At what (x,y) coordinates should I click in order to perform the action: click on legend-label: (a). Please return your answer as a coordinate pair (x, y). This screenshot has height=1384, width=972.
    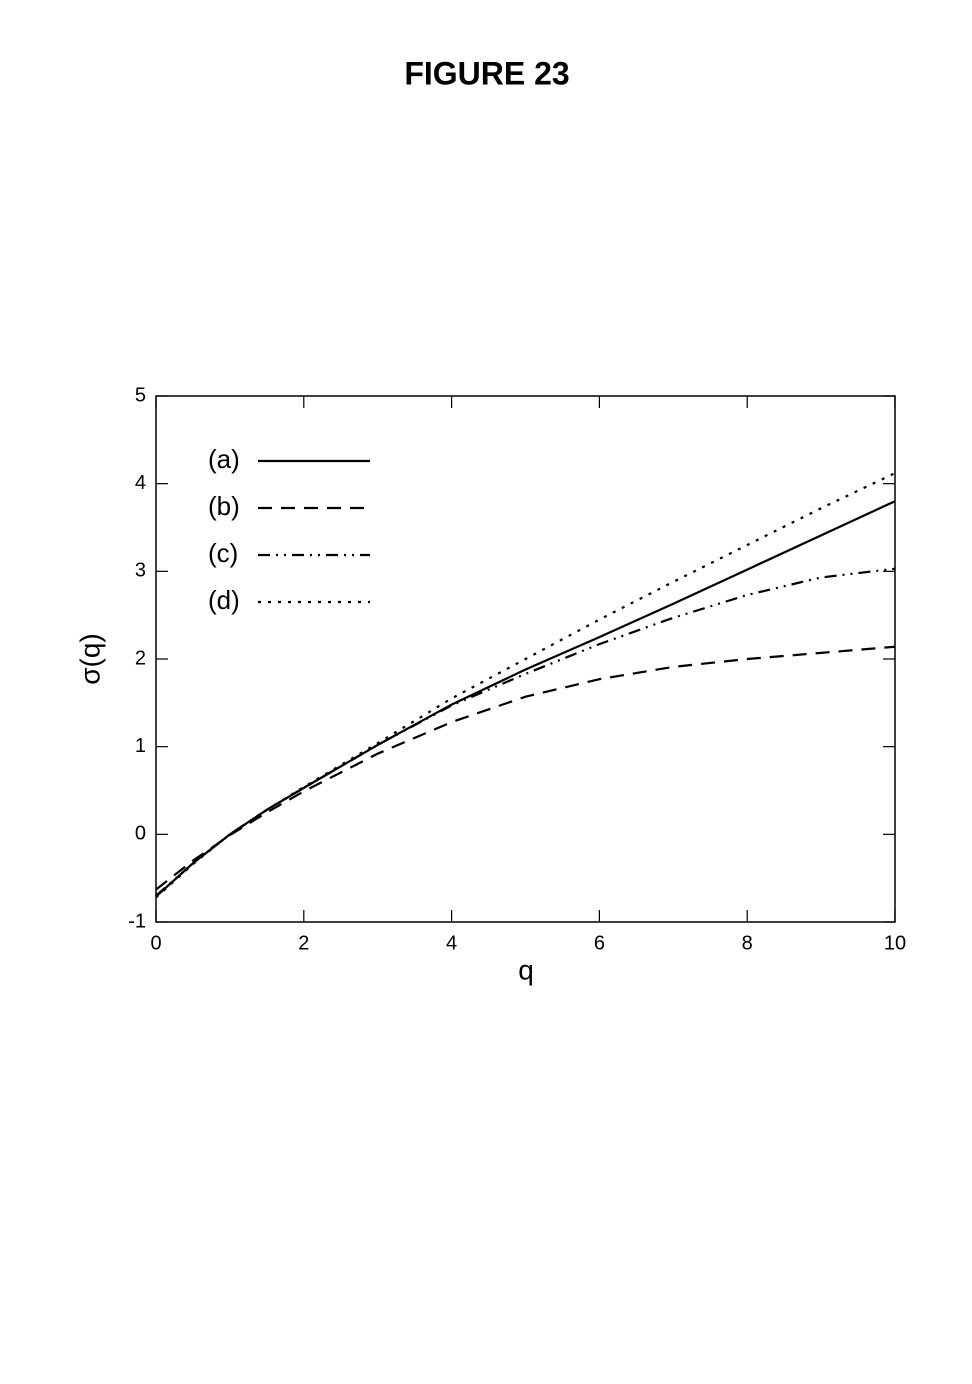
    Looking at the image, I should click on (224, 459).